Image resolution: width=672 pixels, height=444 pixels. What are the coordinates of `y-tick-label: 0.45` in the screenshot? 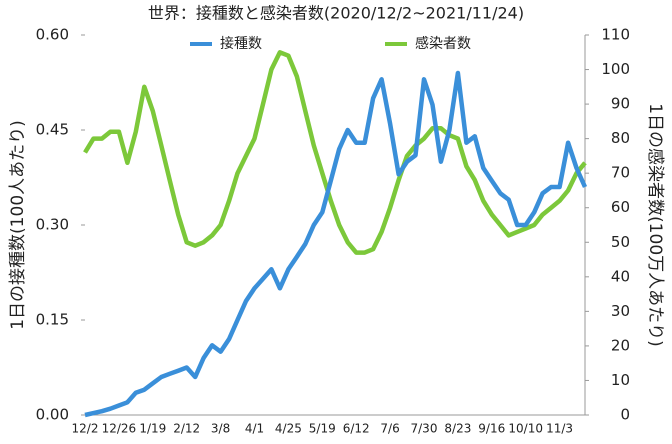 It's located at (52, 130).